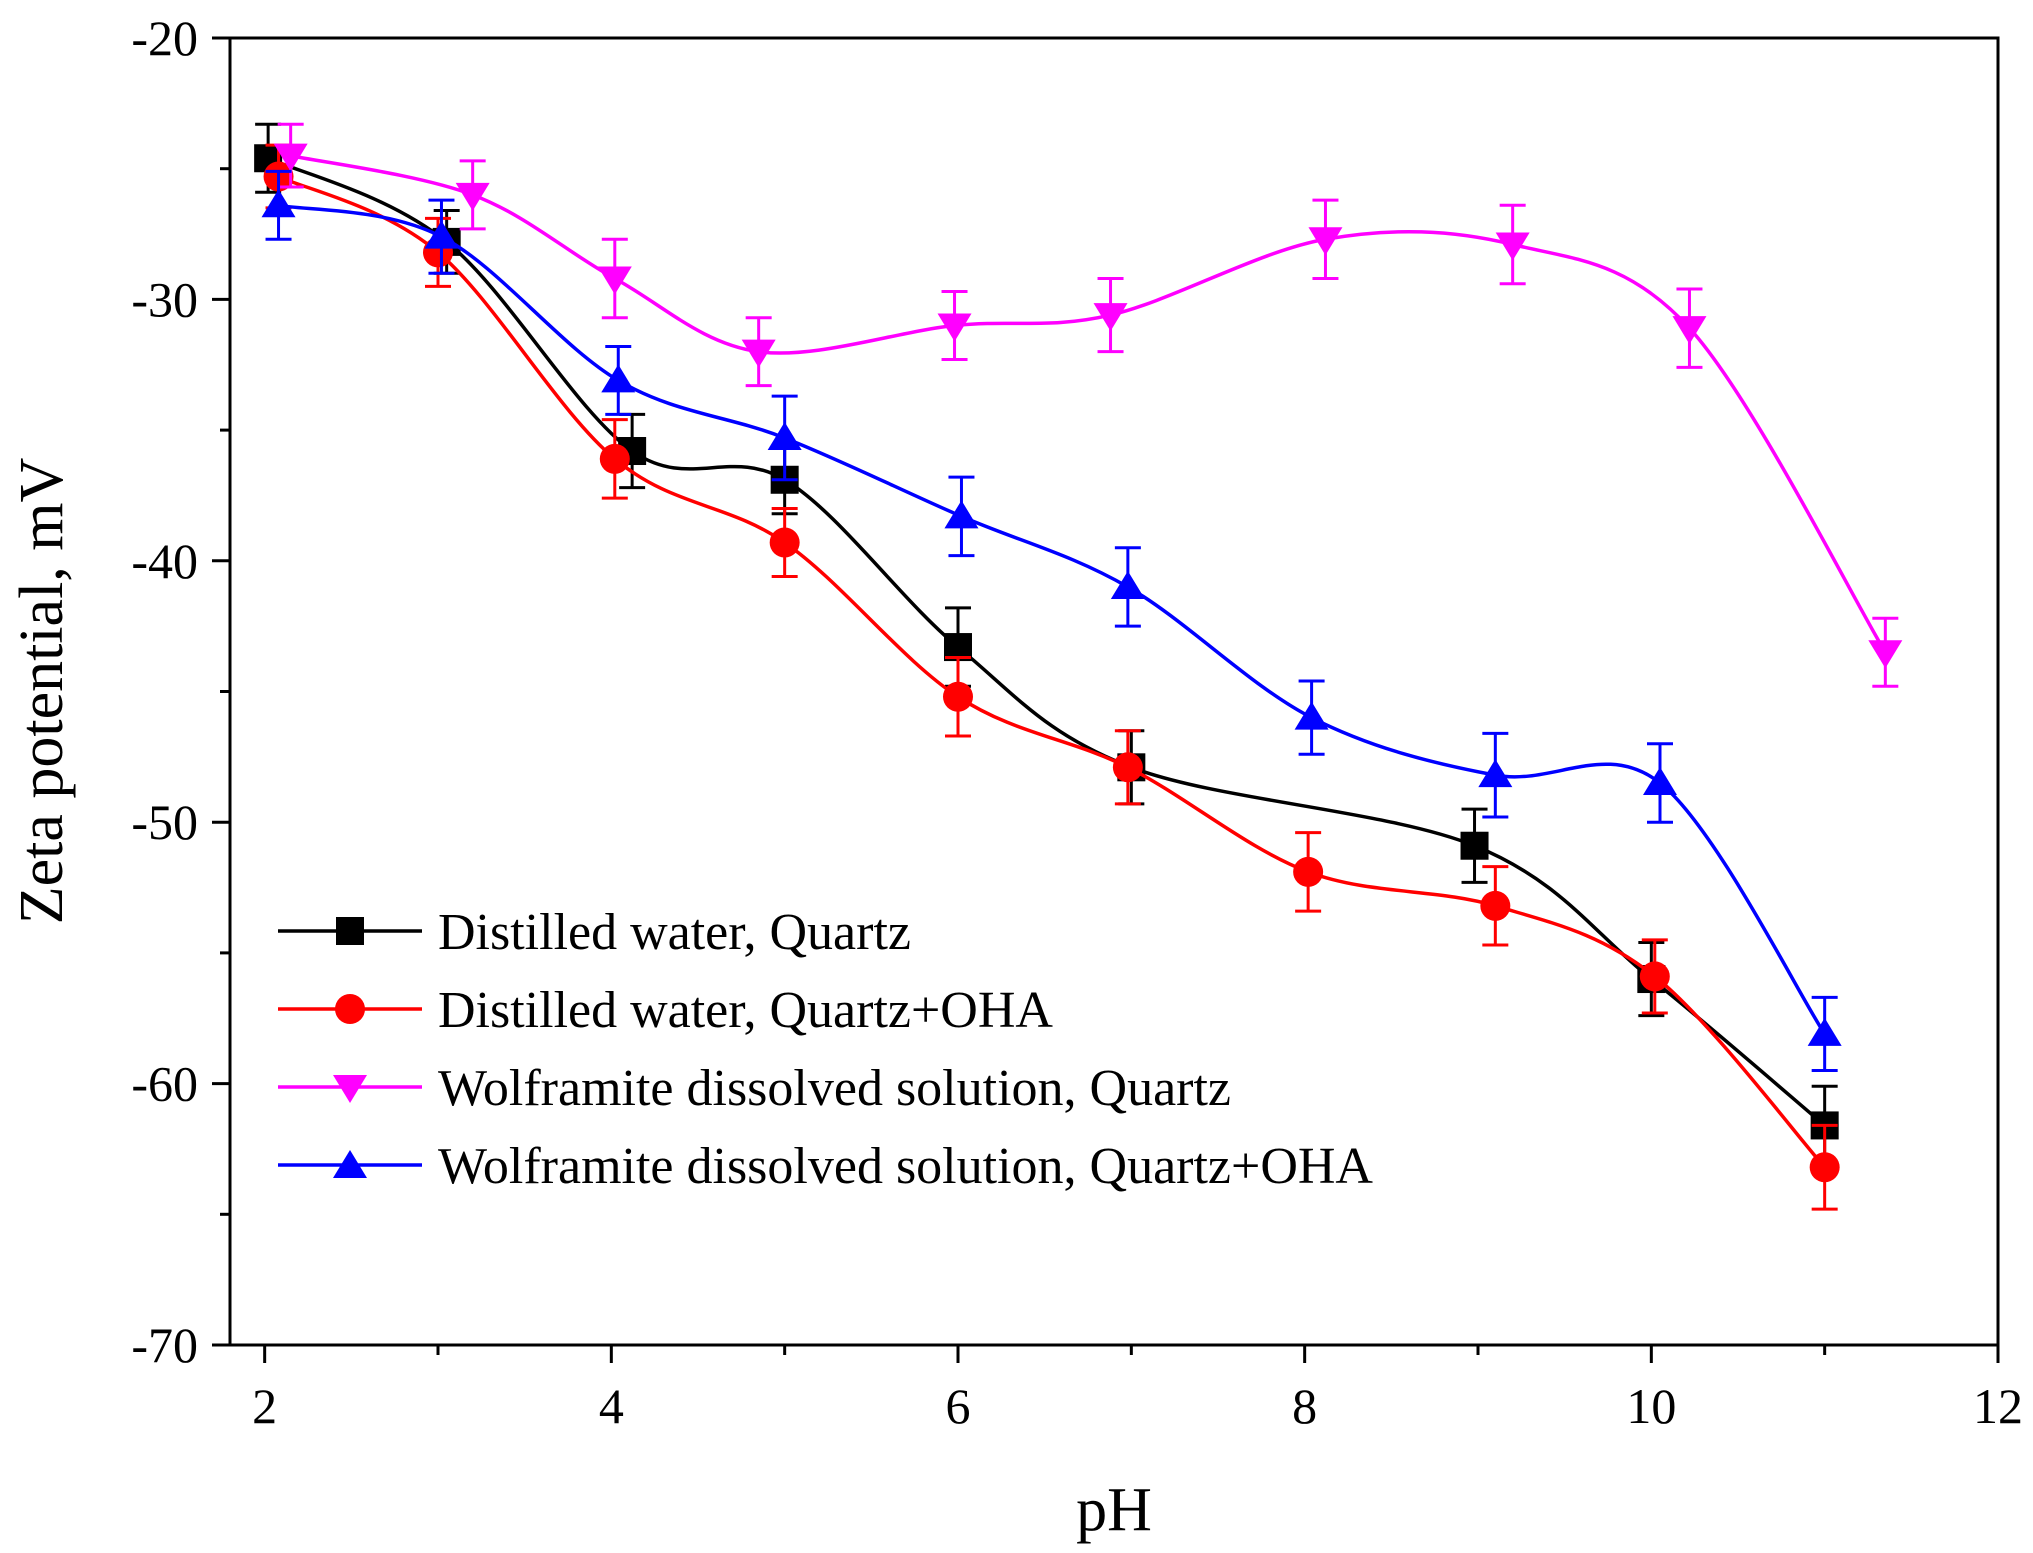  What do you see at coordinates (1651, 1406) in the screenshot?
I see `x-tick-label: 10` at bounding box center [1651, 1406].